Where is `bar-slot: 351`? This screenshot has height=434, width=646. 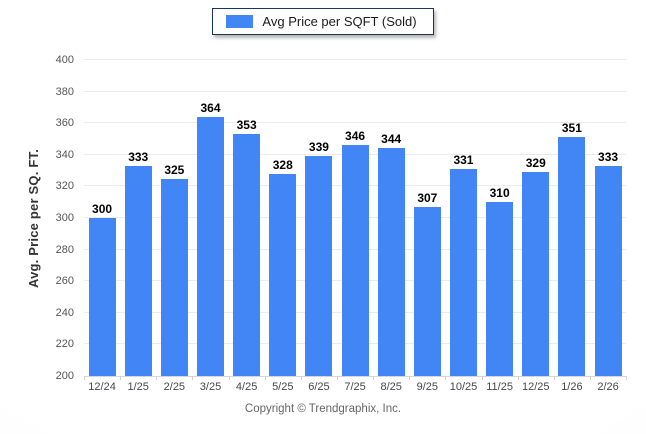
bar-slot: 351 is located at coordinates (572, 249).